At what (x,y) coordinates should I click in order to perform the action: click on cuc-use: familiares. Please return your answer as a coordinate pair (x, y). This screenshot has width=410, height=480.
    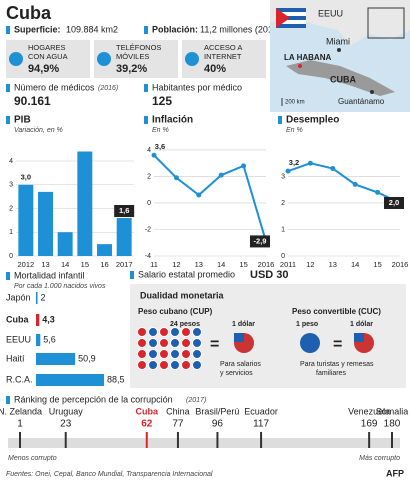
    Looking at the image, I should click on (331, 373).